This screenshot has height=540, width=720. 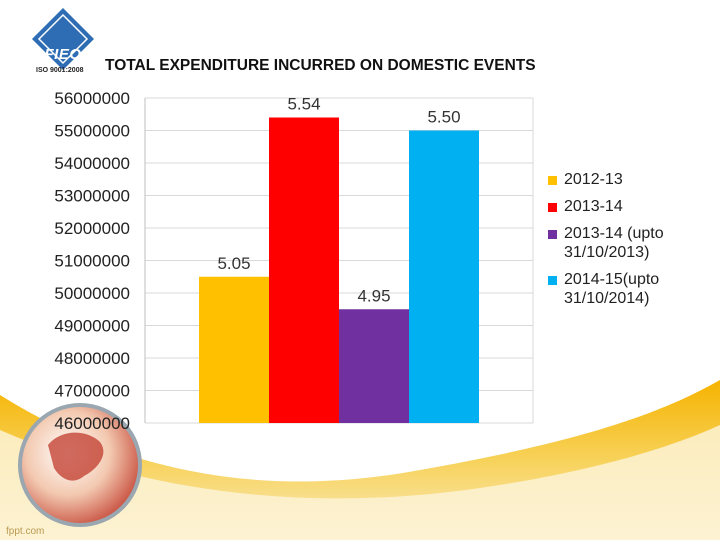 What do you see at coordinates (303, 104) in the screenshot?
I see `data-label-2: 5.54` at bounding box center [303, 104].